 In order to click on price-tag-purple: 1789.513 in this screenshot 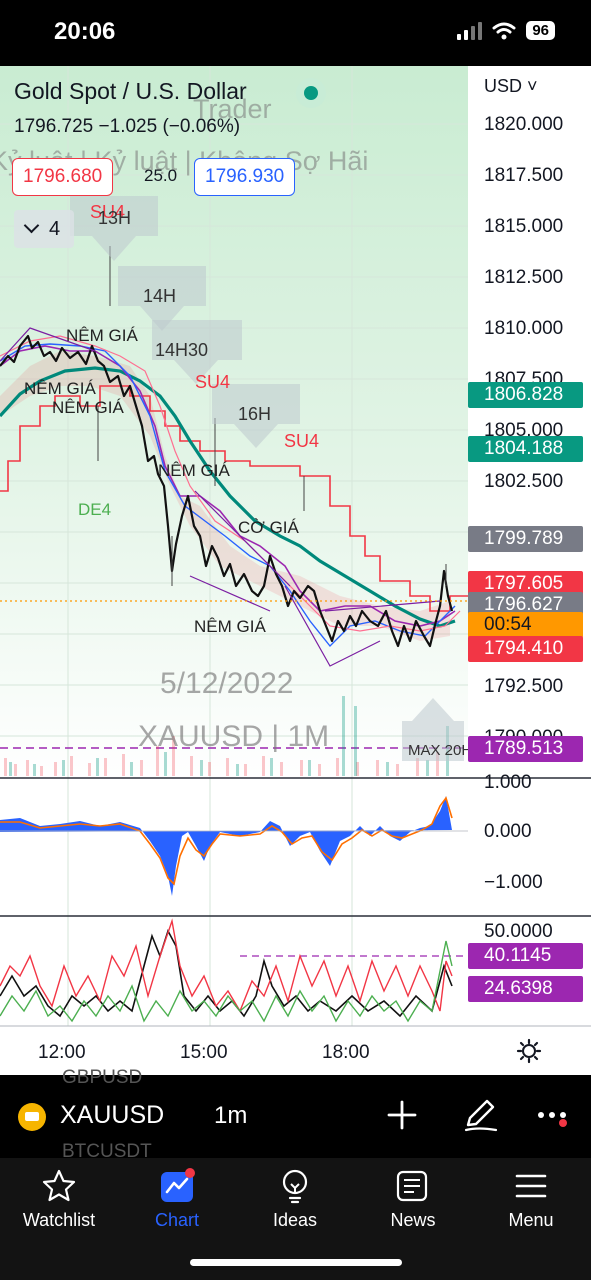, I will do `click(525, 749)`.